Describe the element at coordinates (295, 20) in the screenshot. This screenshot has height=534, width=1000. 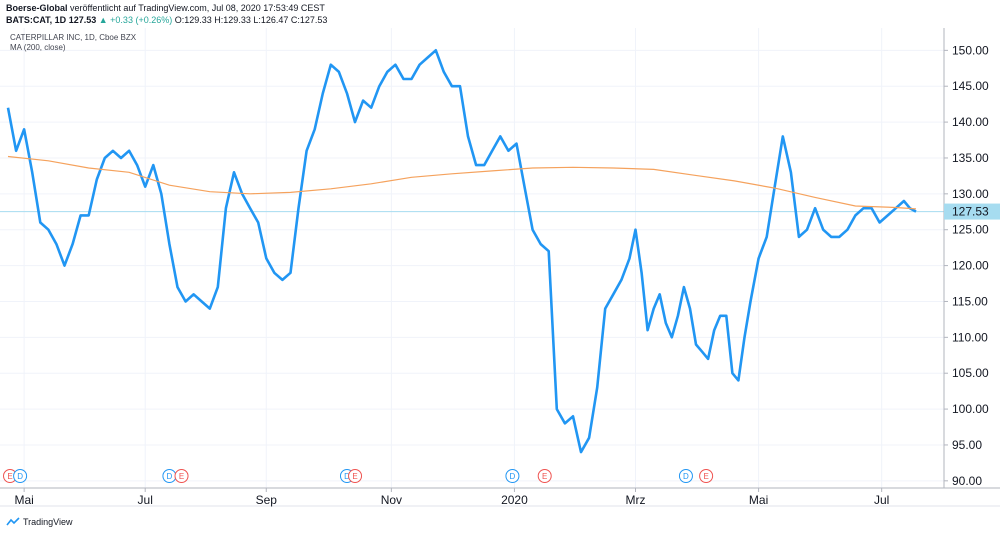
I see `close-label: C:` at that location.